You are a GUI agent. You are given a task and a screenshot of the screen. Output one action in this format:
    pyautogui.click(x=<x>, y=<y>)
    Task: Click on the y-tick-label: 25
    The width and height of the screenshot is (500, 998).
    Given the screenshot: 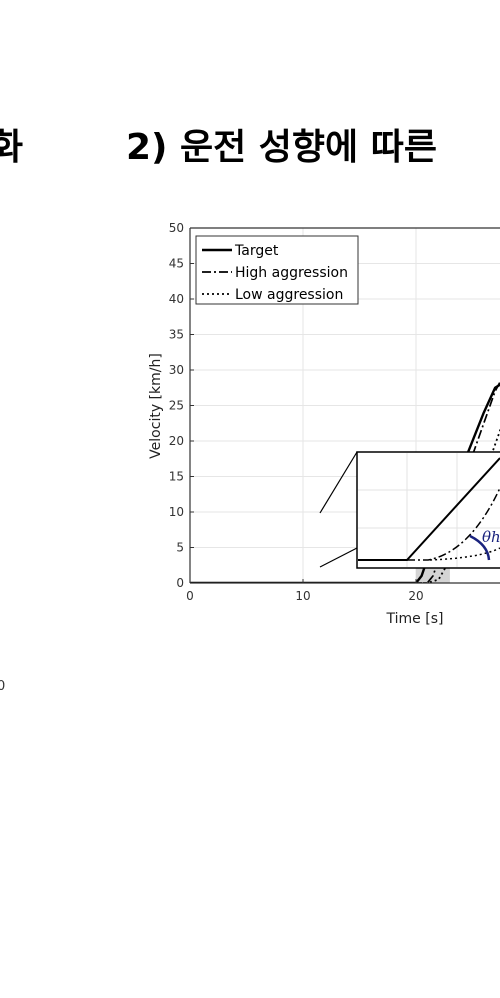 What is the action you would take?
    pyautogui.click(x=176, y=406)
    